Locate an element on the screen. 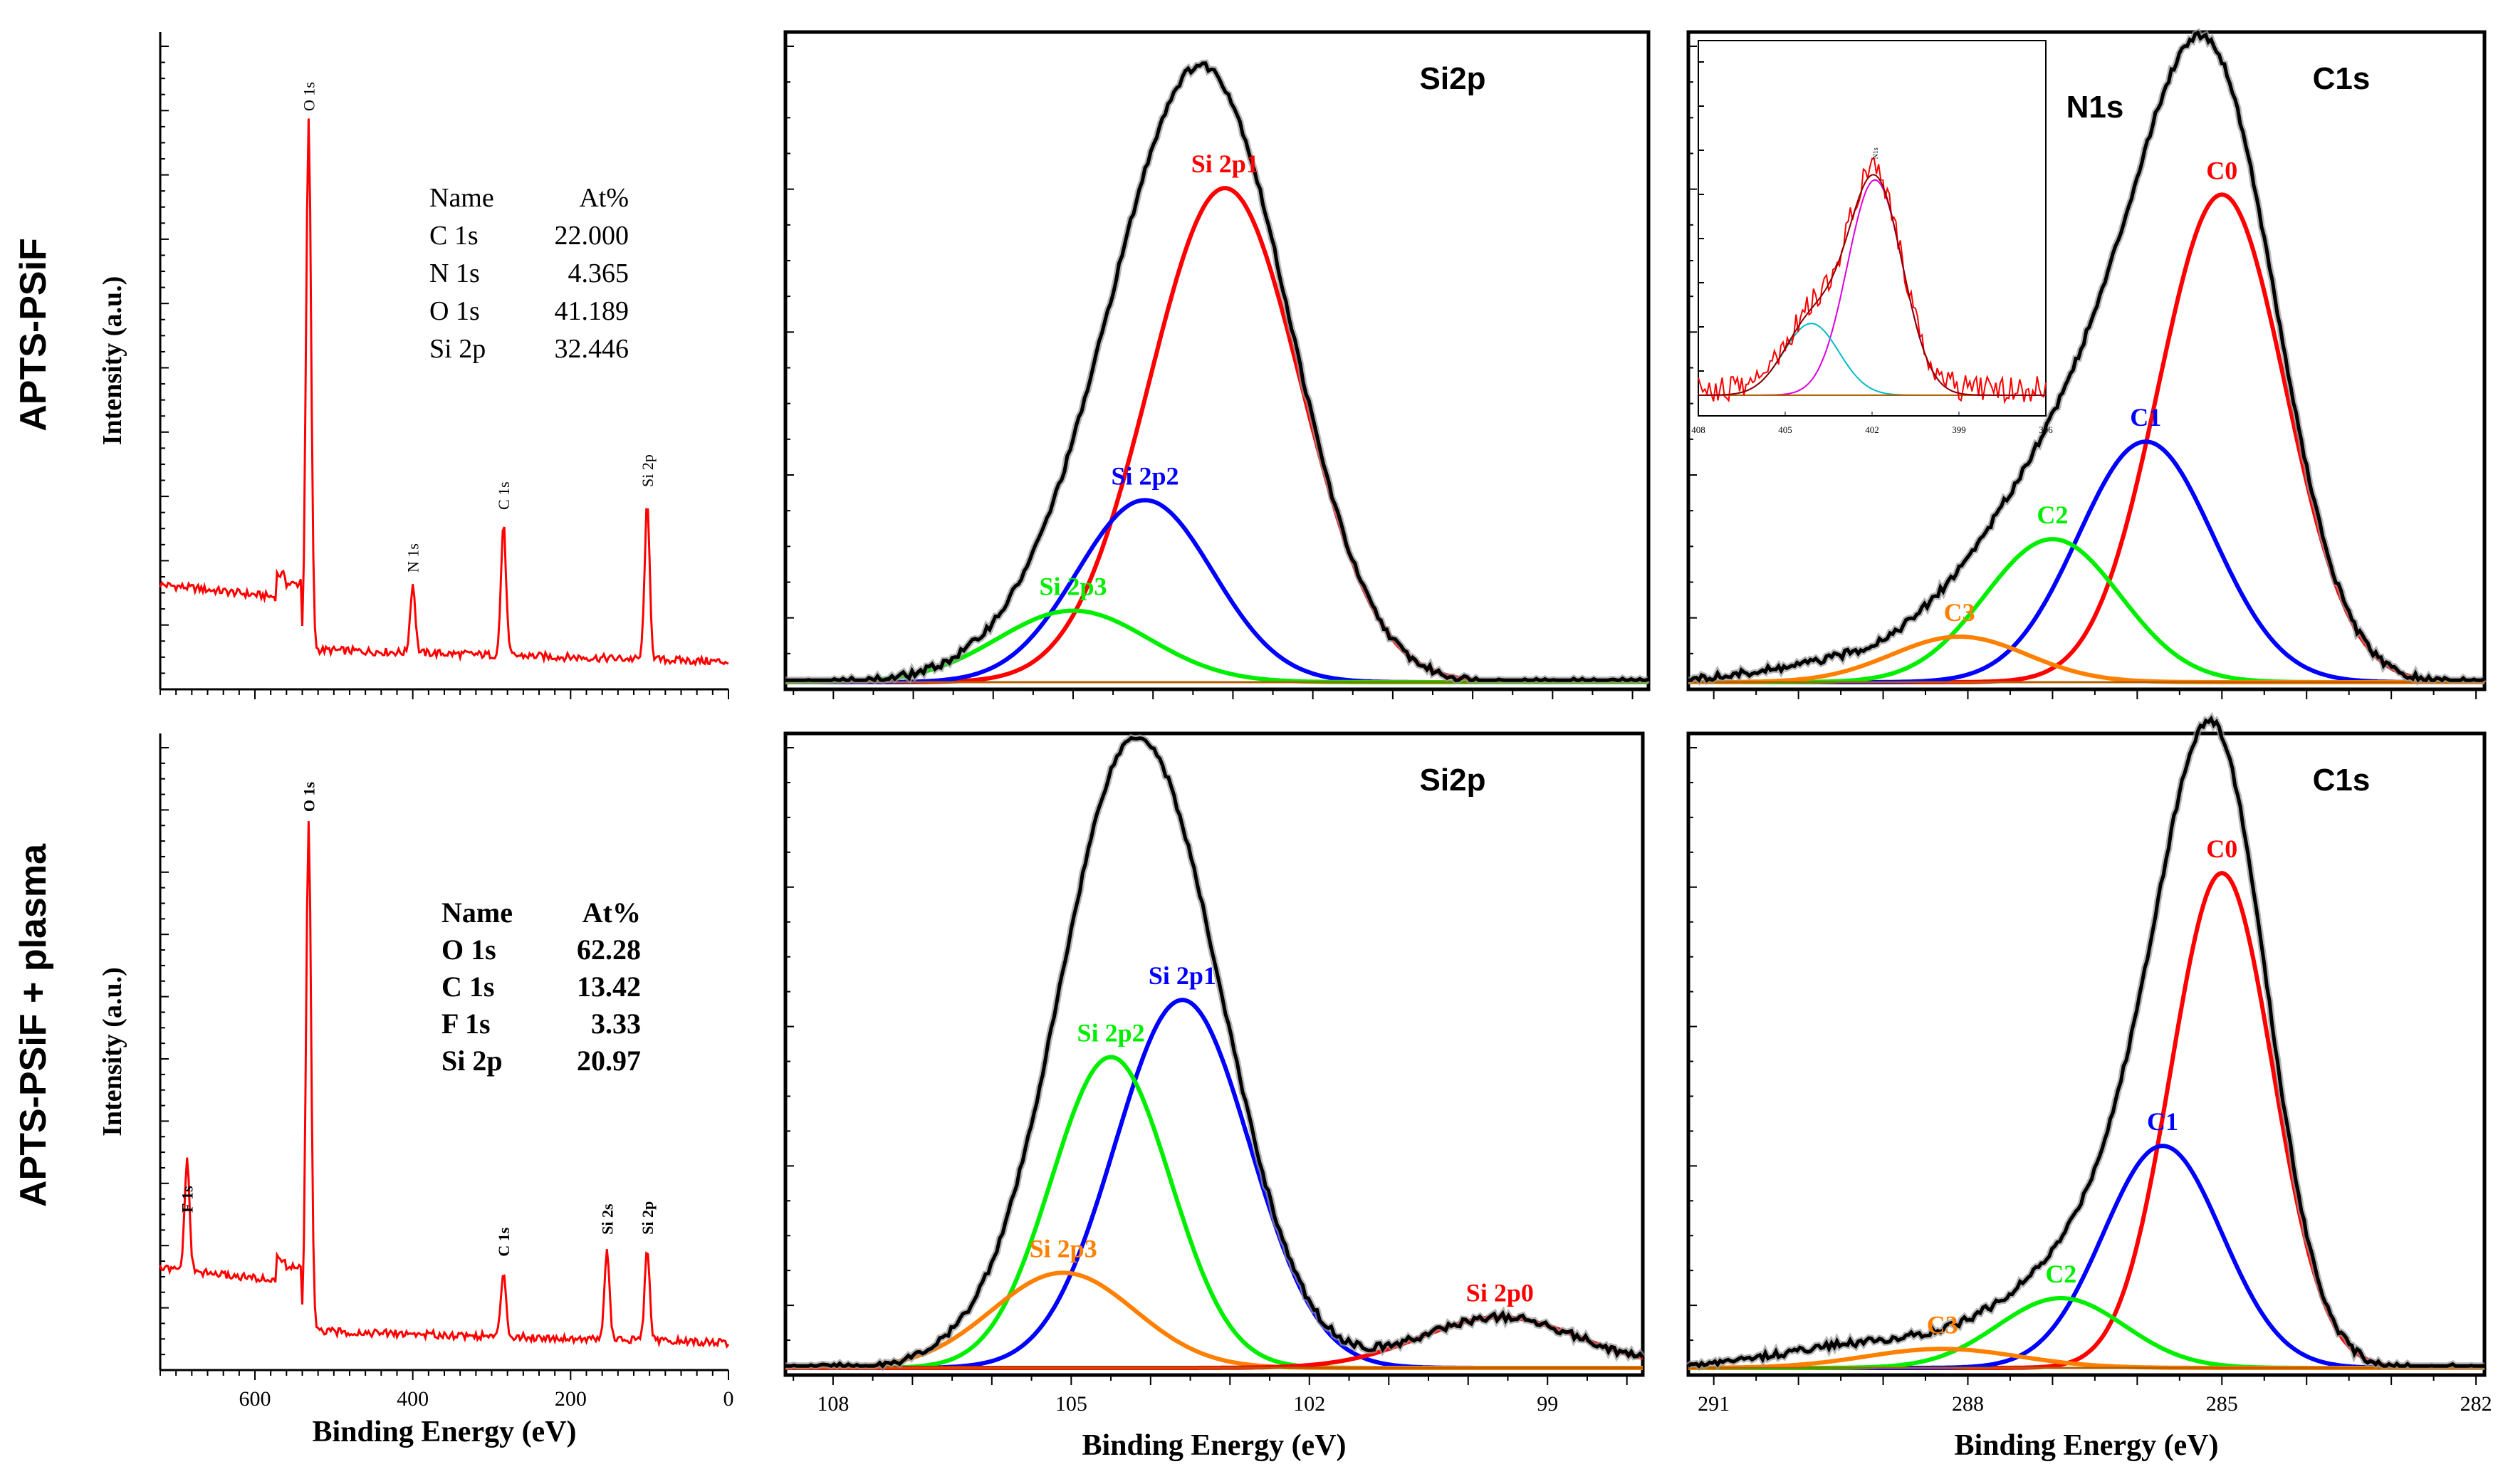  x-tick-label: 282 is located at coordinates (2476, 1404).